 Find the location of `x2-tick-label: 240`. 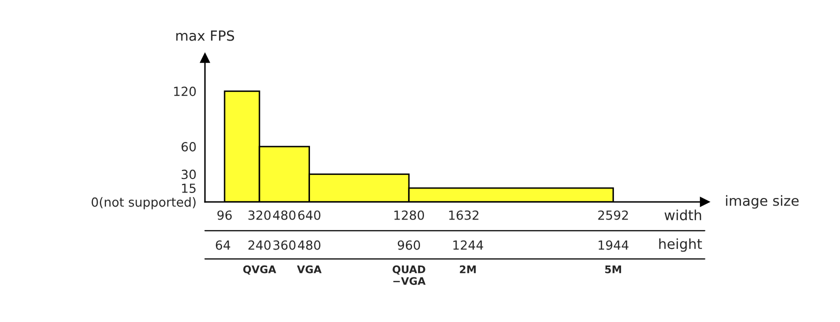

x2-tick-label: 240 is located at coordinates (259, 245).